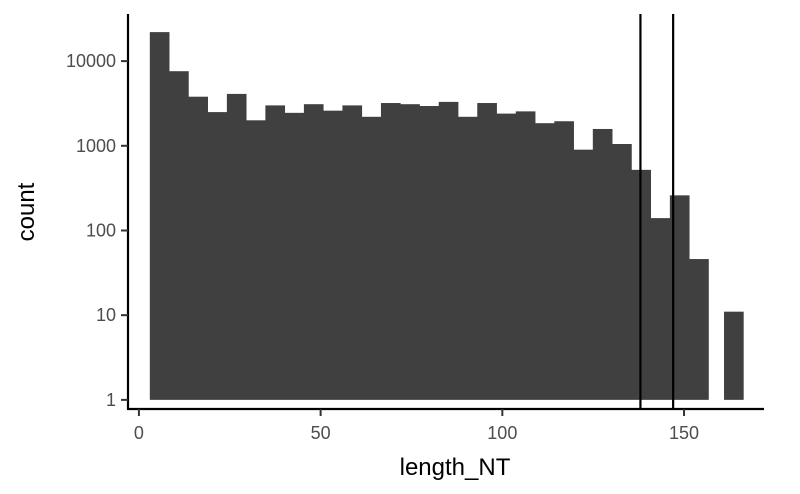 The image size is (800, 494). Describe the element at coordinates (502, 433) in the screenshot. I see `x-tick-label-2: 100` at that location.